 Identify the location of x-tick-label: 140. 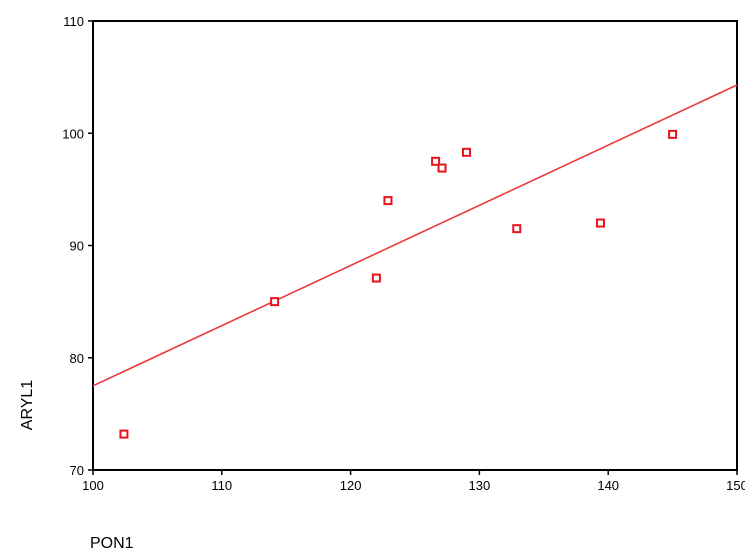
(608, 485).